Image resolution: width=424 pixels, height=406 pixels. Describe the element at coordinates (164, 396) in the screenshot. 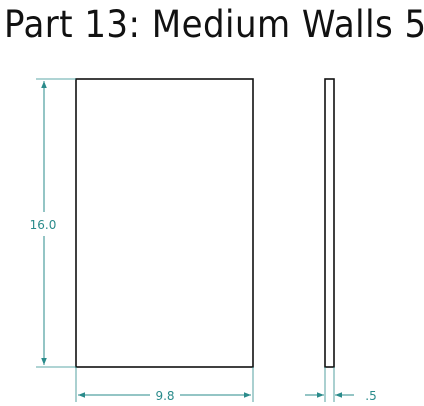

I see `width-dimension-label: 9.8` at that location.